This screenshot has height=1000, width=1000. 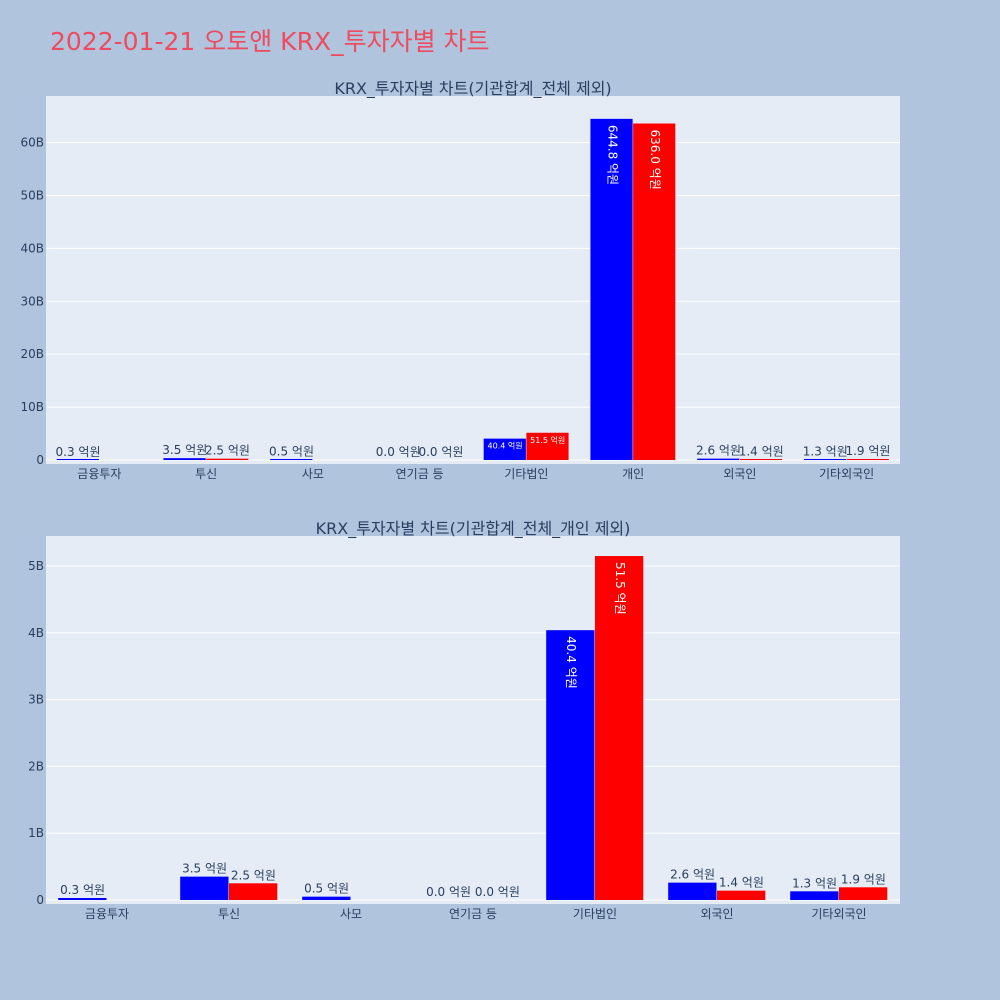 I want to click on y-tick-label: 20B, so click(x=32, y=354).